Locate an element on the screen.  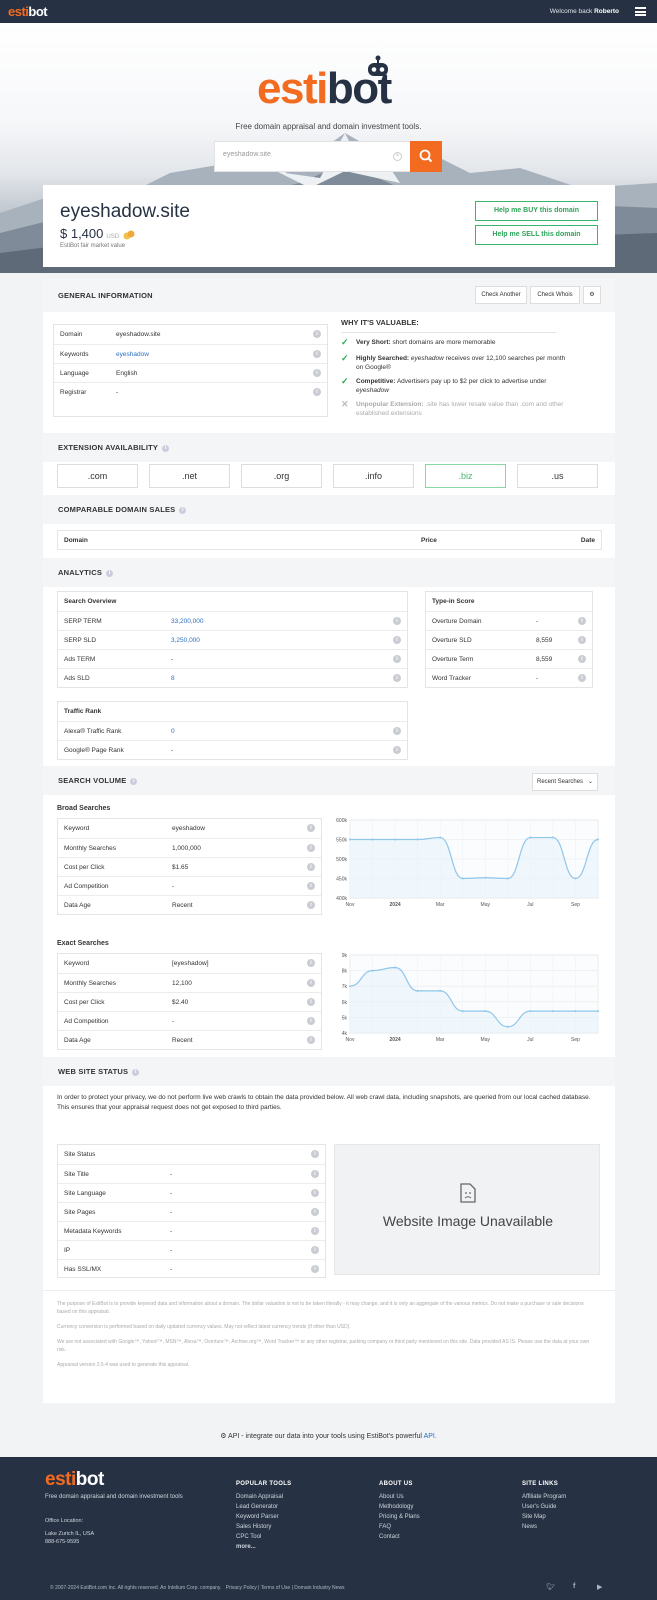
extension-org: .org is located at coordinates (281, 476).